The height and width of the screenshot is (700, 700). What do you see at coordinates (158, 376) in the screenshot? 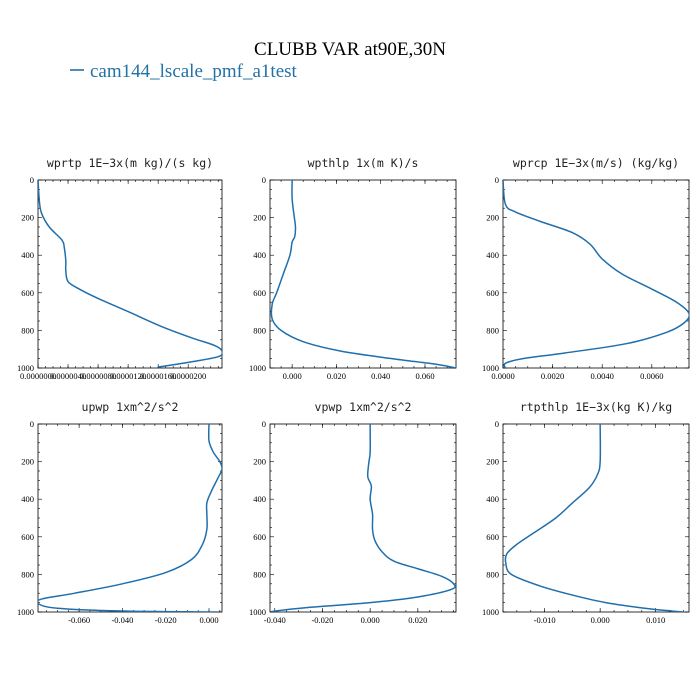
I see `x-tick-label: 0.0000160` at bounding box center [158, 376].